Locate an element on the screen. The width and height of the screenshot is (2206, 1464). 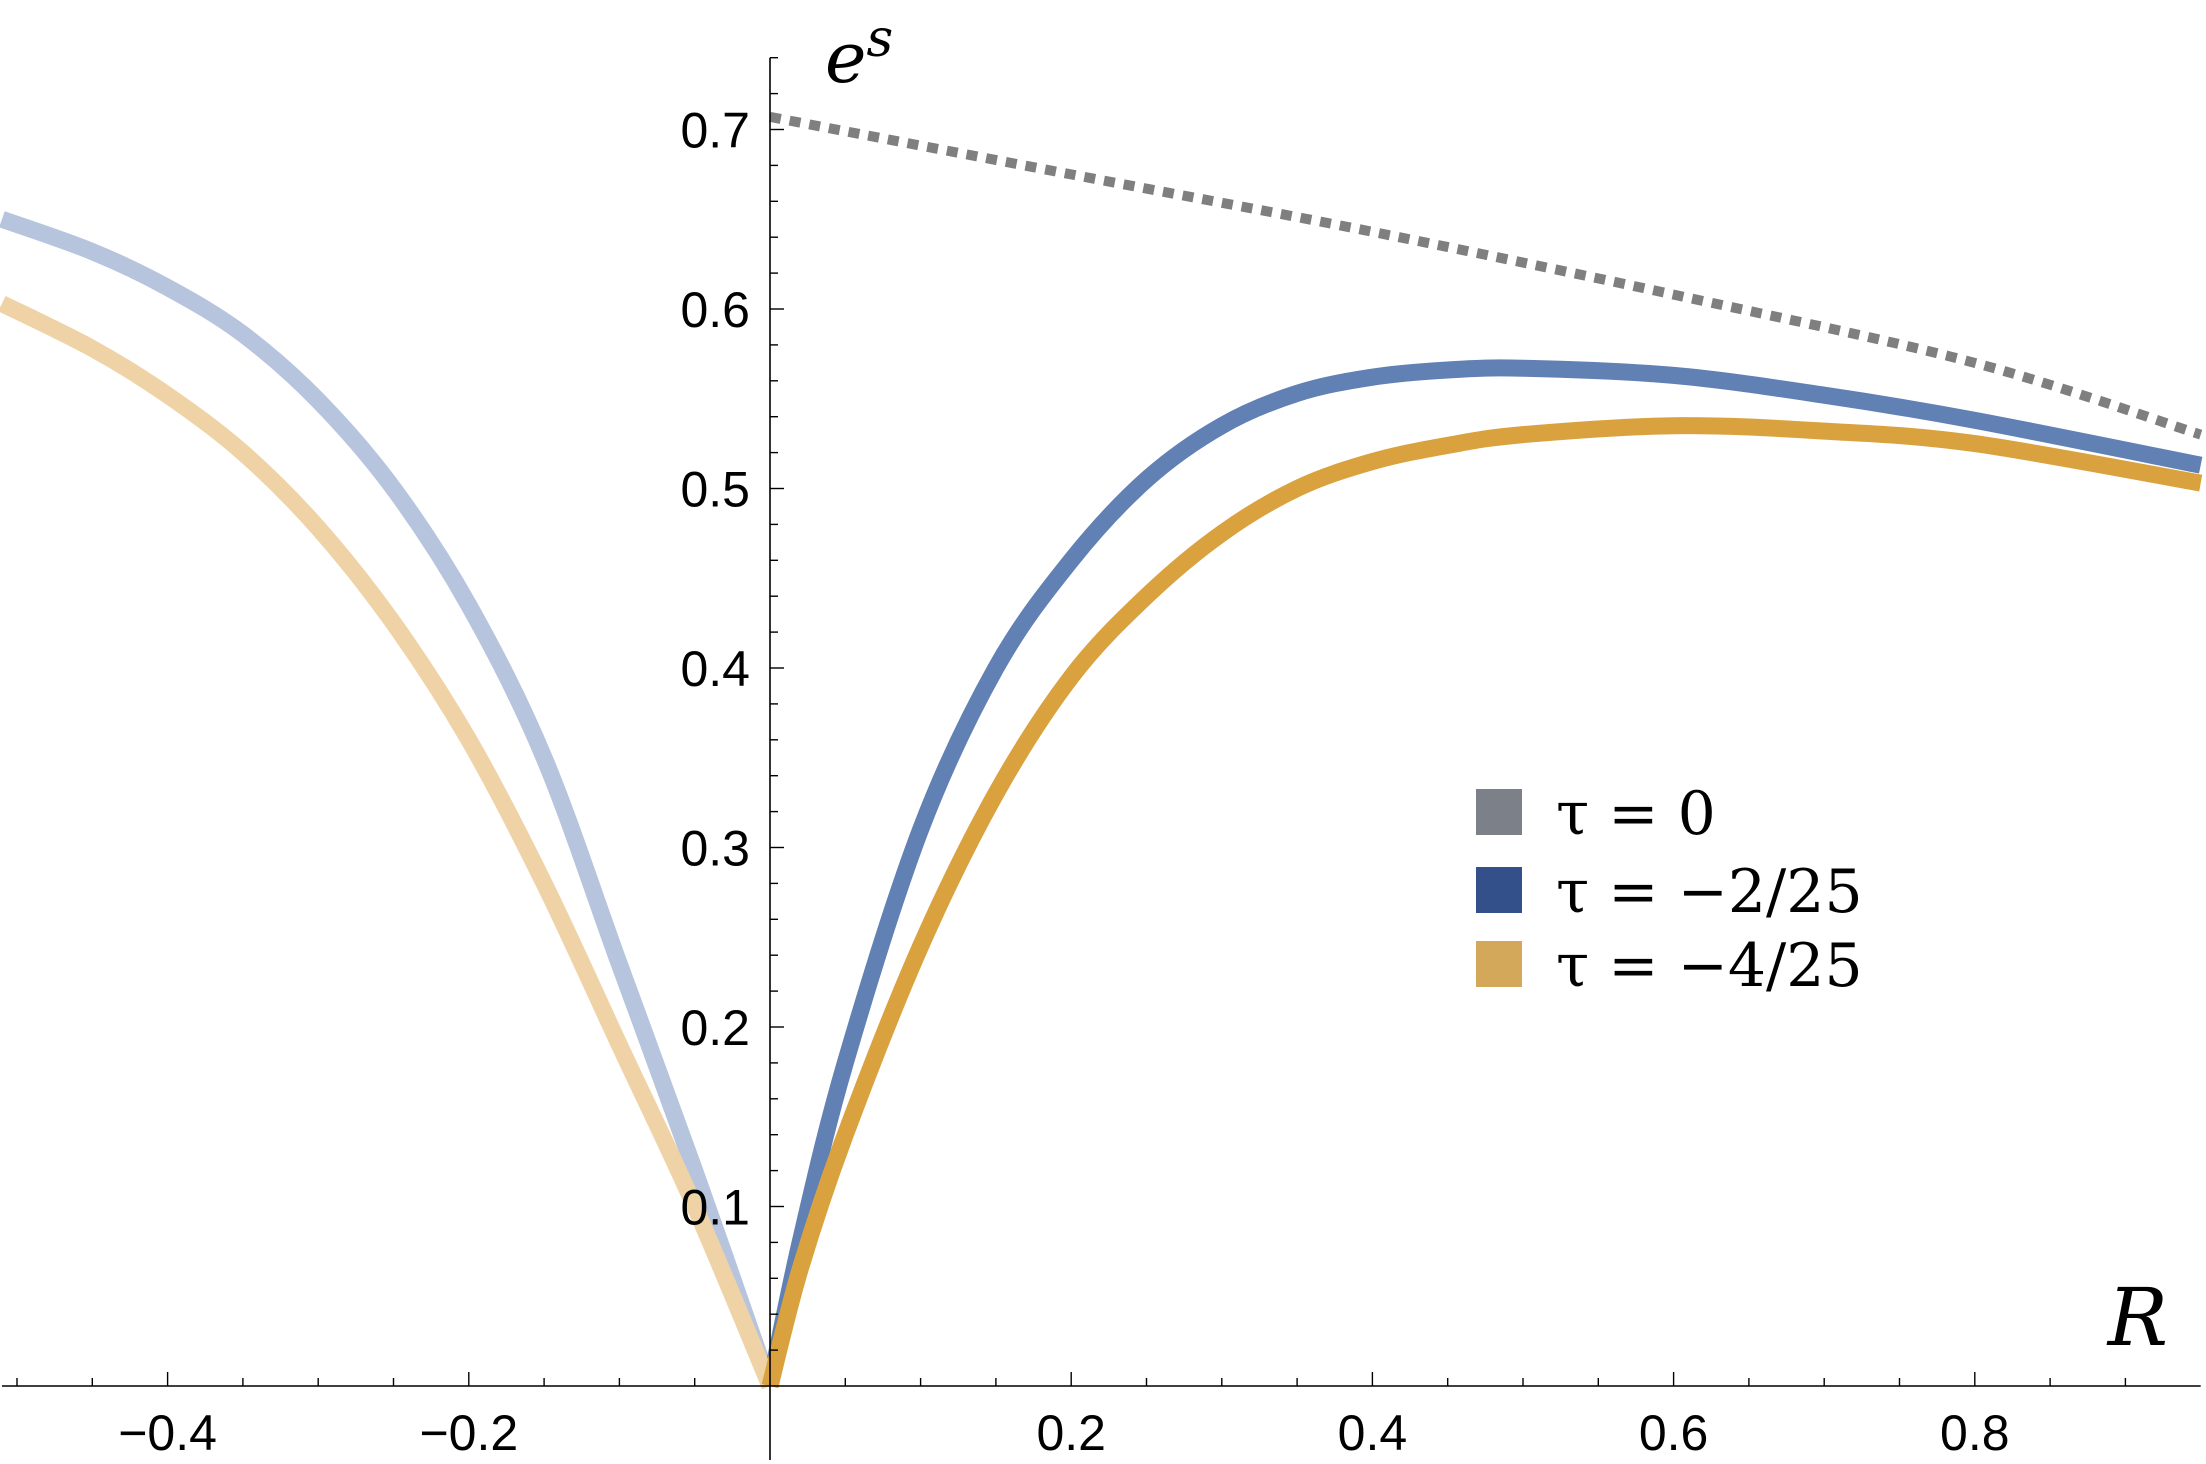
x-axis-label: R is located at coordinates (2137, 1317).